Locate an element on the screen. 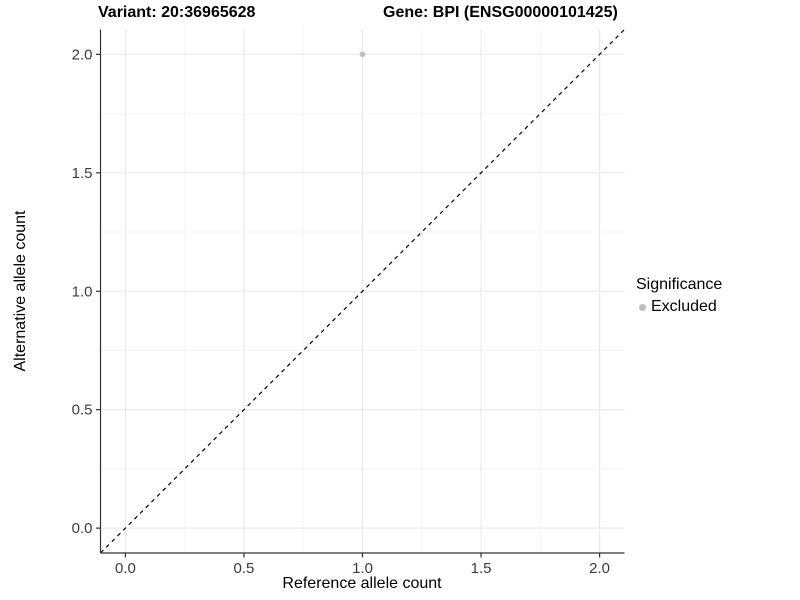 The height and width of the screenshot is (600, 800). x-axis-title: Reference allele count is located at coordinates (362, 583).